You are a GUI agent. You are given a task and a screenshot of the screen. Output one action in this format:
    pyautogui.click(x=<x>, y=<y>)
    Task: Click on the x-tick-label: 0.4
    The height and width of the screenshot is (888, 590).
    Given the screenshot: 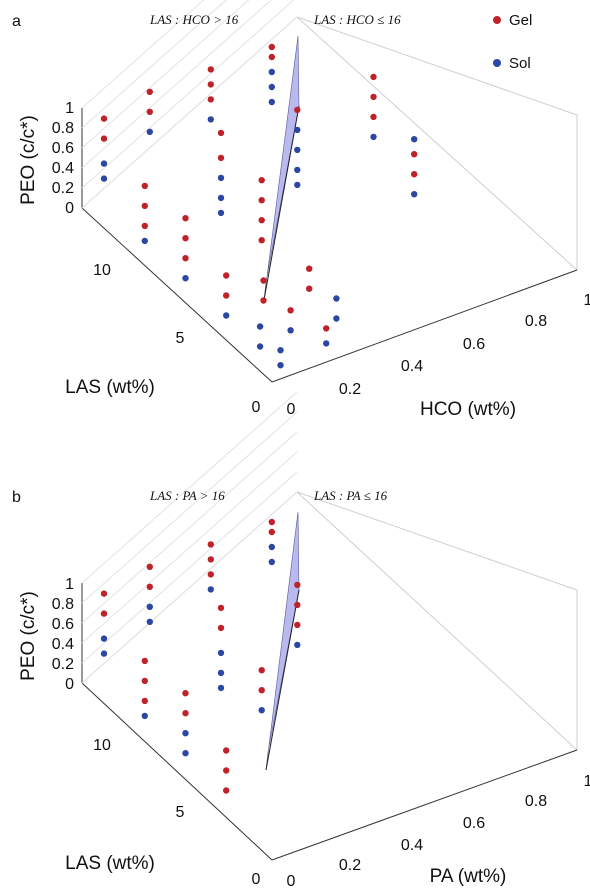 What is the action you would take?
    pyautogui.click(x=412, y=845)
    